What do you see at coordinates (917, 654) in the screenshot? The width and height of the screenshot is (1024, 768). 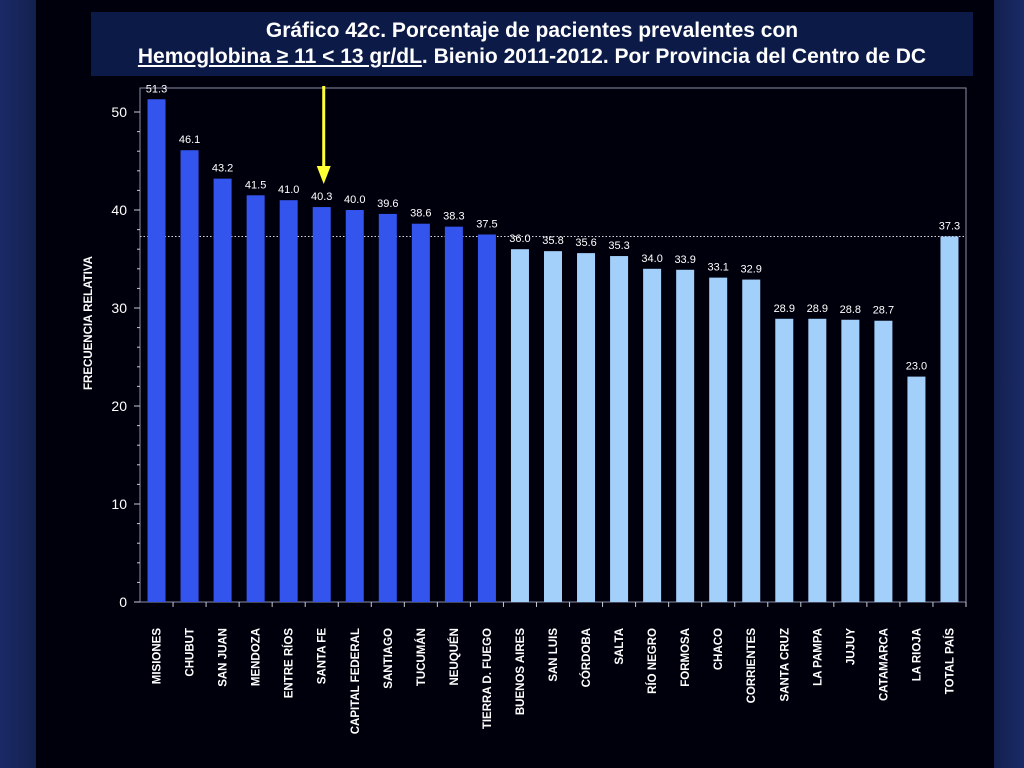 I see `x-category-label: LA RIOJA` at bounding box center [917, 654].